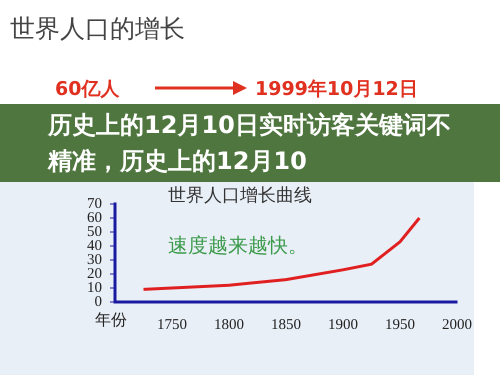 The height and width of the screenshot is (375, 500). Describe the element at coordinates (400, 324) in the screenshot. I see `x-tick-label: 1950` at that location.